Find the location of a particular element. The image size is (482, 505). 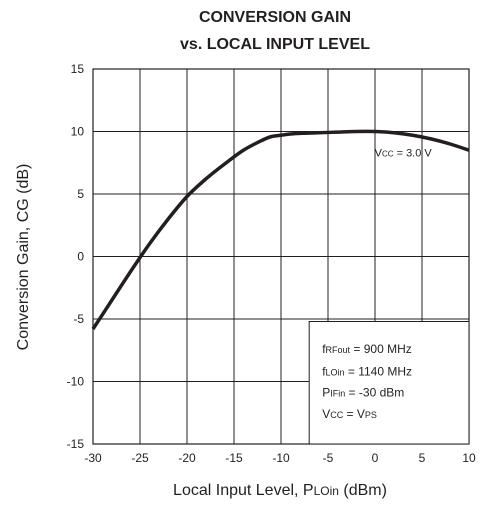

y-tick-label: -5 is located at coordinates (78, 319).